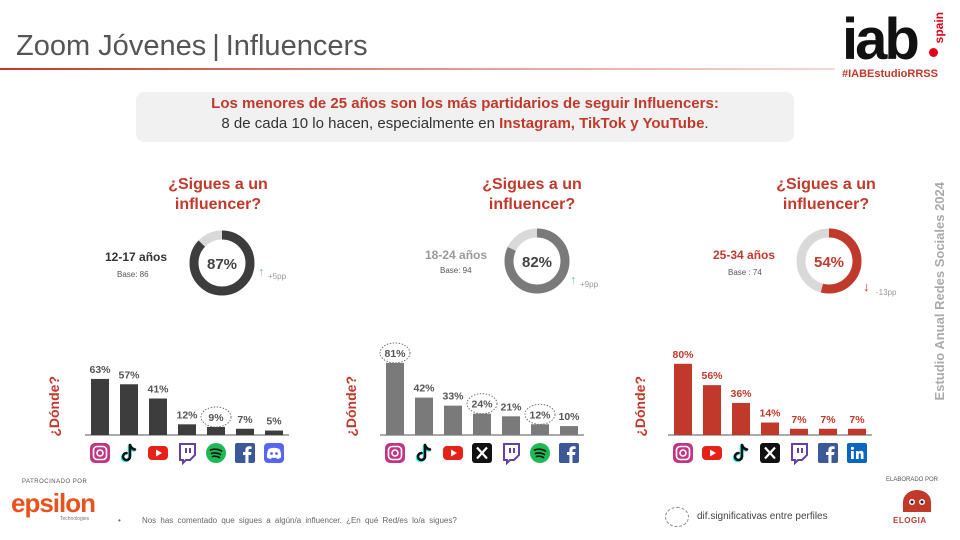 This screenshot has height=540, width=960. What do you see at coordinates (939, 28) in the screenshot?
I see `iab-logo-suffix: spain` at bounding box center [939, 28].